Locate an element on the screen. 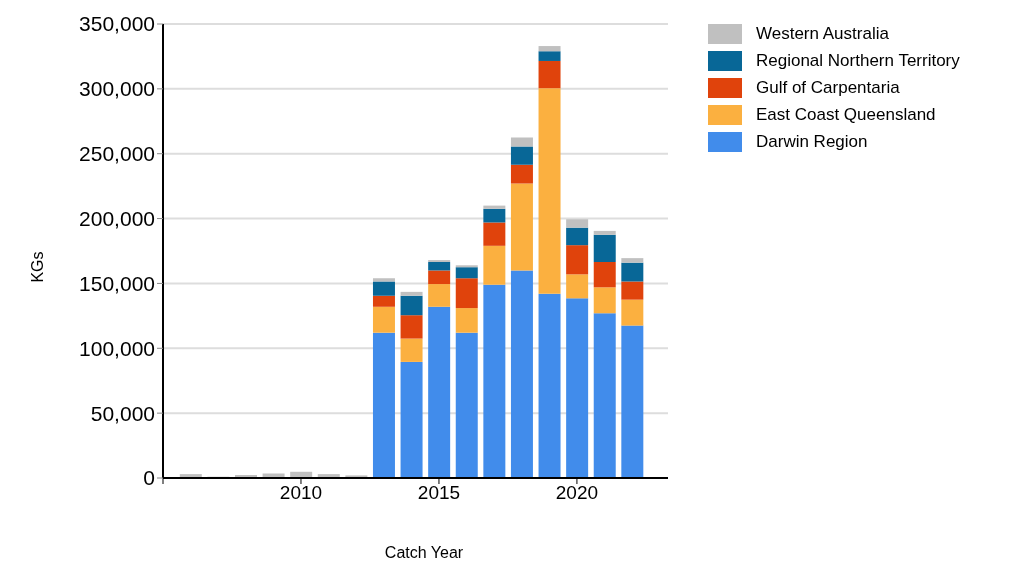 Image resolution: width=1013 pixels, height=567 pixels. x-tick-label: 2020 is located at coordinates (577, 493).